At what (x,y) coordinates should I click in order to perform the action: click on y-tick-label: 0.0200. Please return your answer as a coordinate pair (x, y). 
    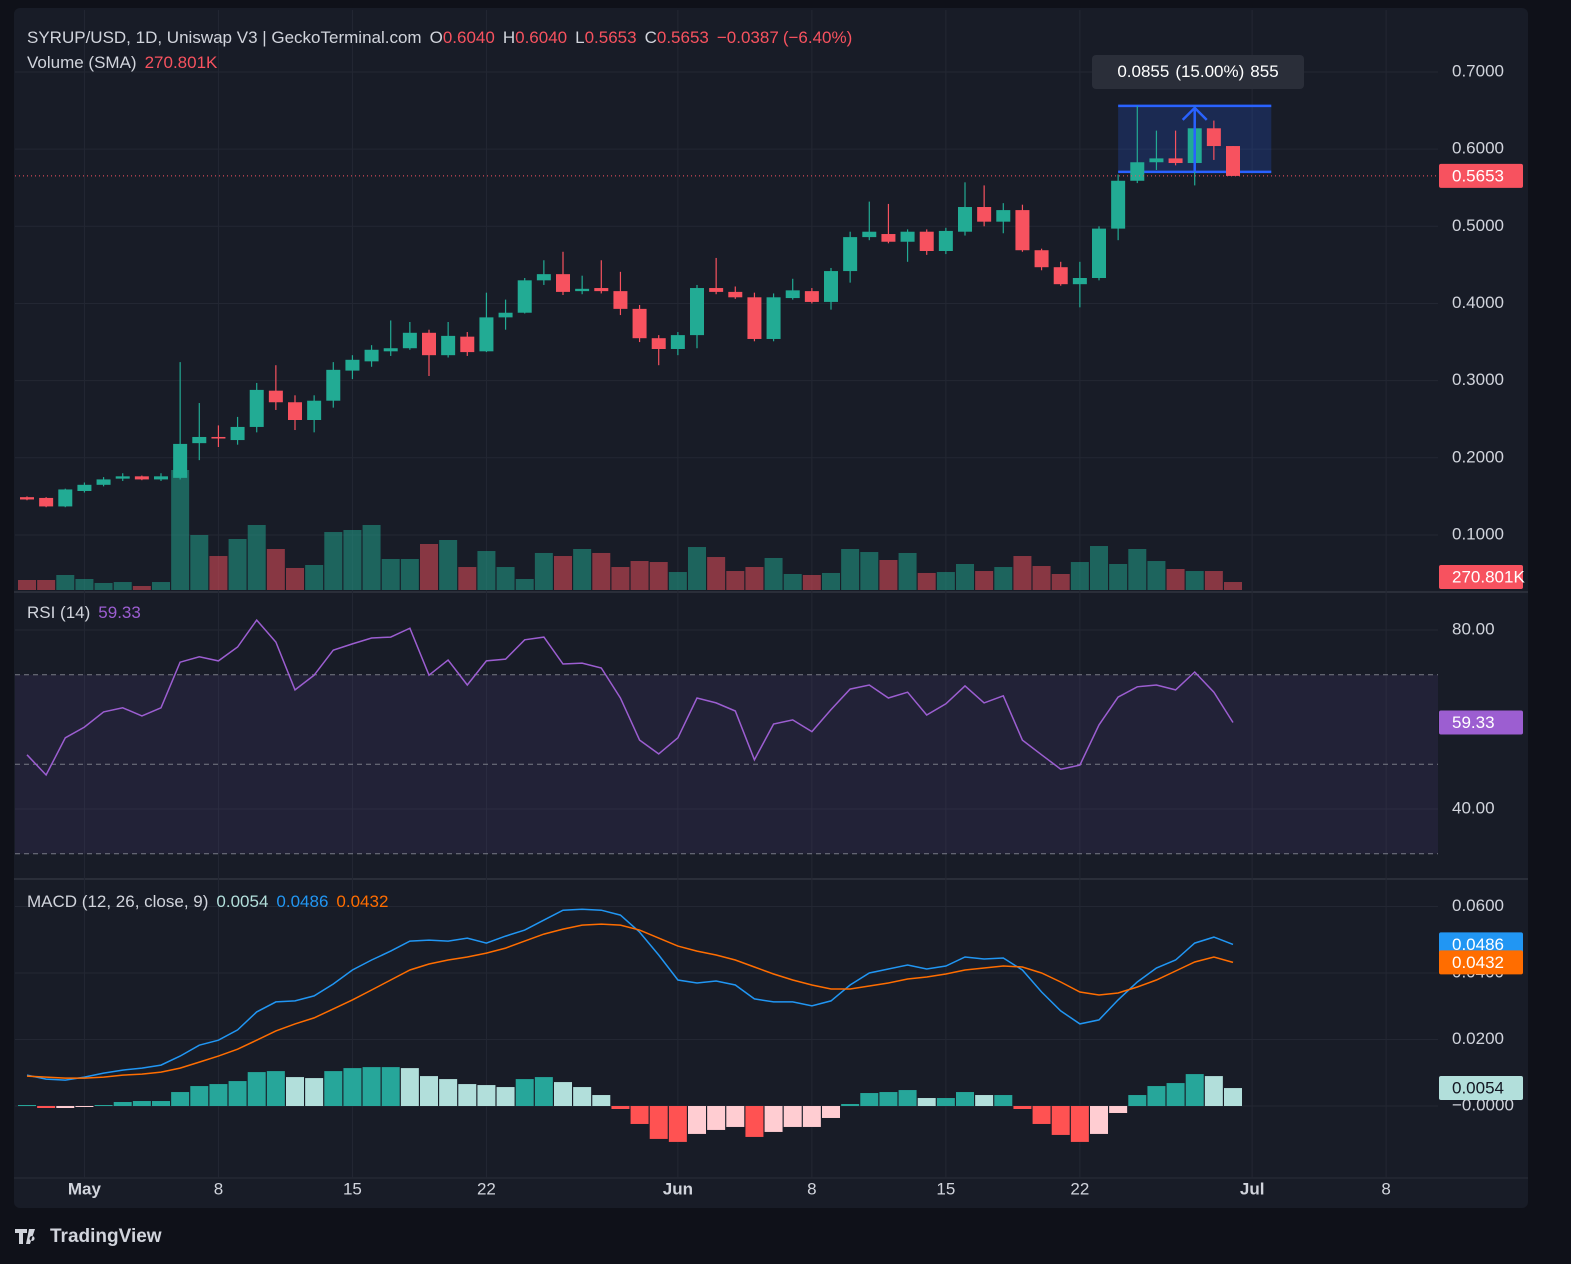
    Looking at the image, I should click on (1478, 1038).